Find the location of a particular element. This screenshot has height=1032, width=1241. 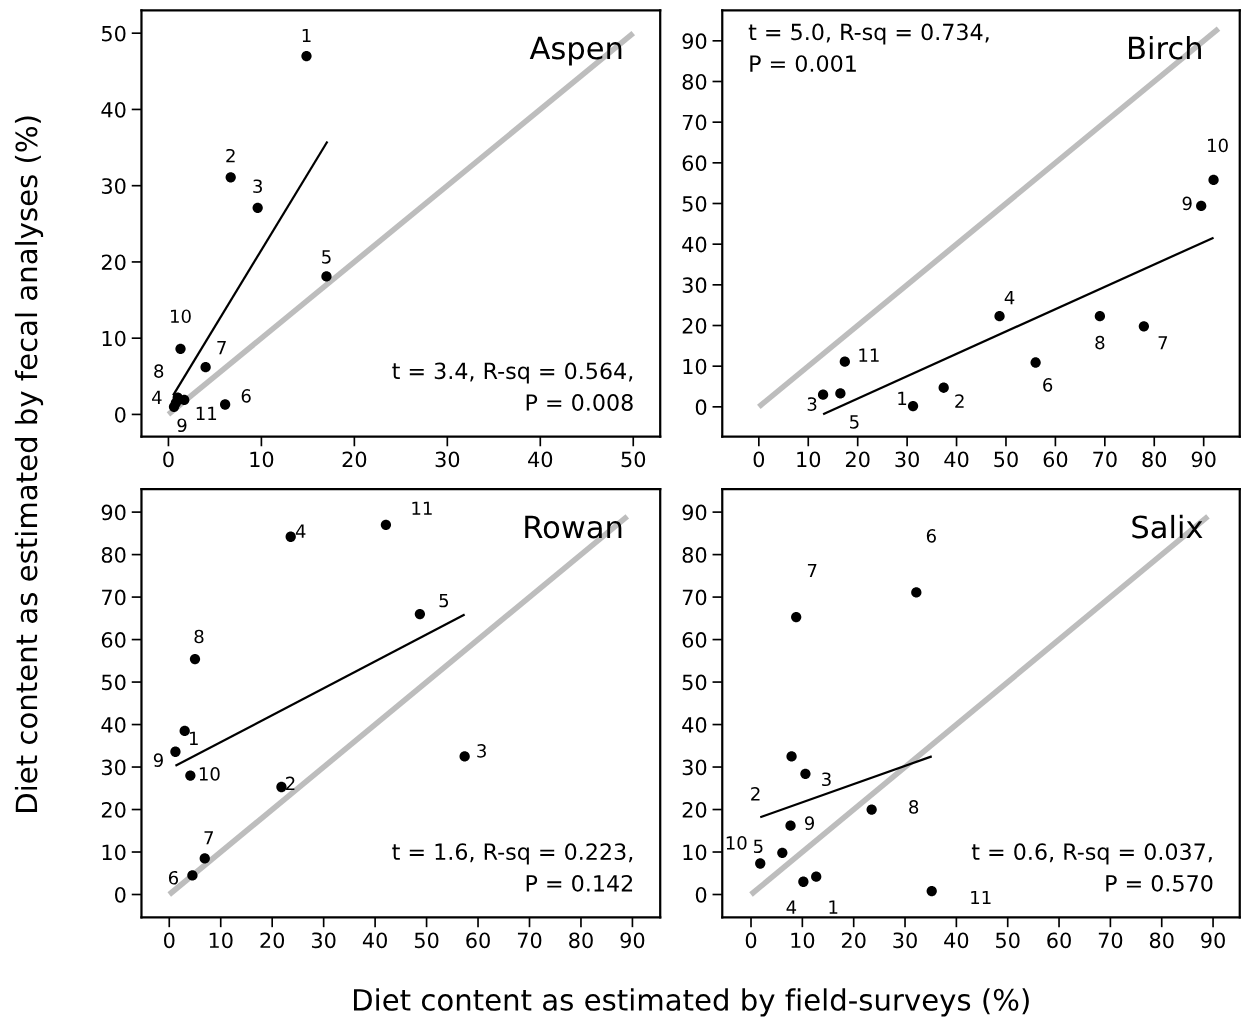

x-tick-label: 90 is located at coordinates (632, 940).